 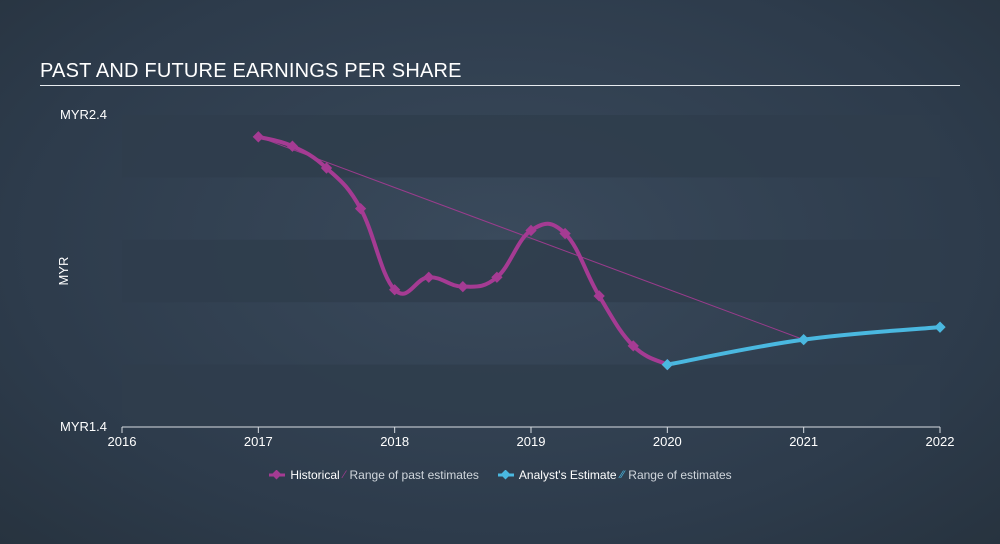 What do you see at coordinates (63, 271) in the screenshot?
I see `y-axis-label: MYR` at bounding box center [63, 271].